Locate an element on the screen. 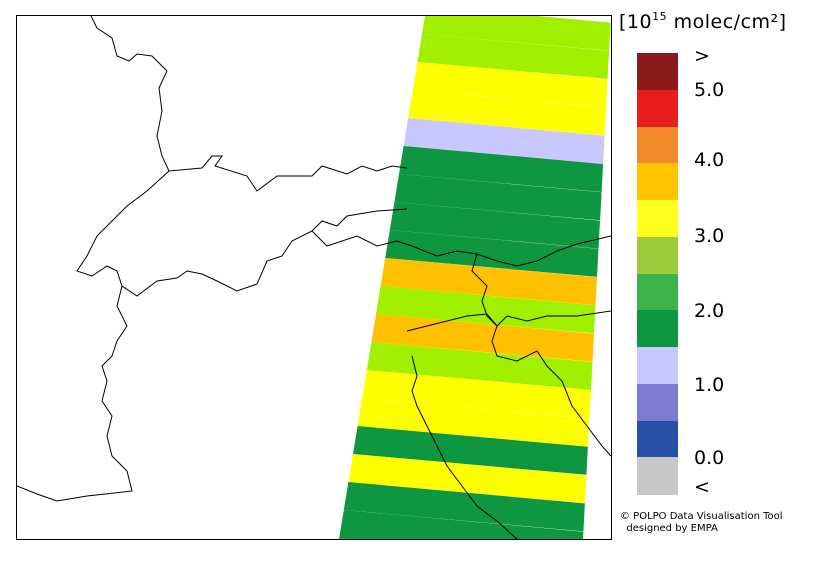 Image resolution: width=813 pixels, height=566 pixels. coastline-italy is located at coordinates (508, 385).